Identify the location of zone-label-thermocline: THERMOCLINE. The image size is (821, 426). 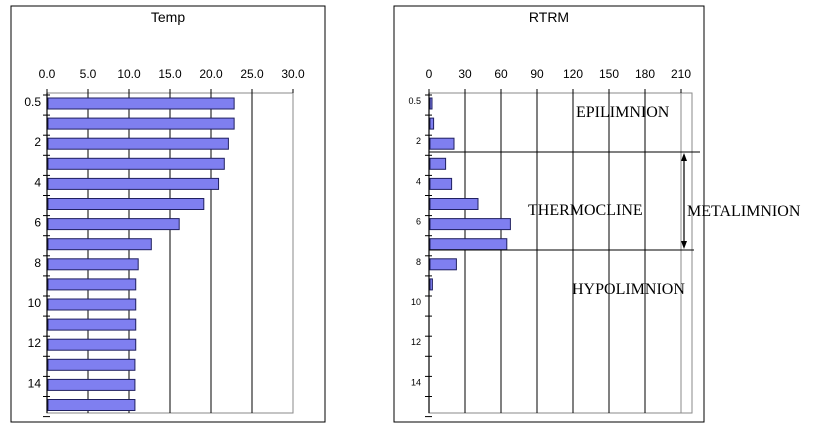
(585, 210).